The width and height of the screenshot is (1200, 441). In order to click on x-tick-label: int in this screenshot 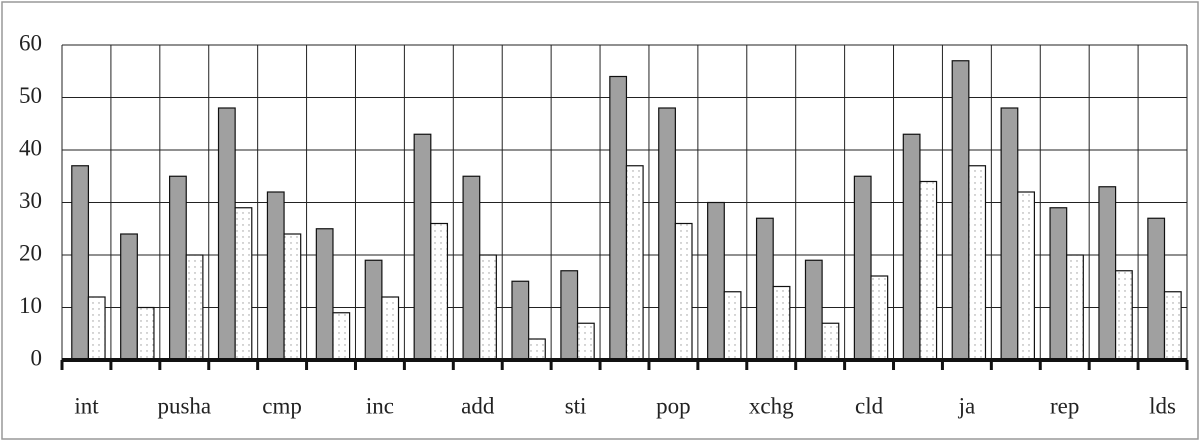, I will do `click(86, 405)`.